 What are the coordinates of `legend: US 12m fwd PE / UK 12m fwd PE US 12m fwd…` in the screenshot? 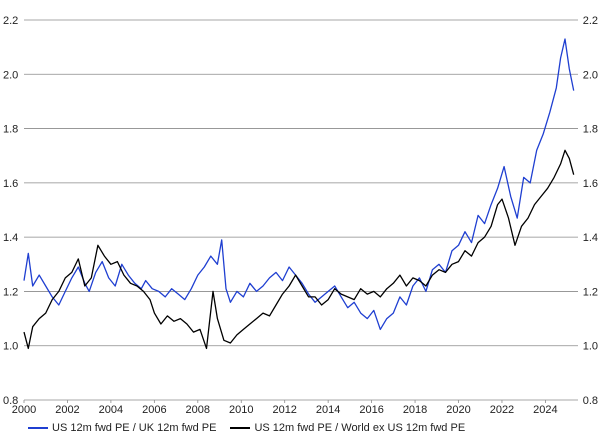 It's located at (253, 428).